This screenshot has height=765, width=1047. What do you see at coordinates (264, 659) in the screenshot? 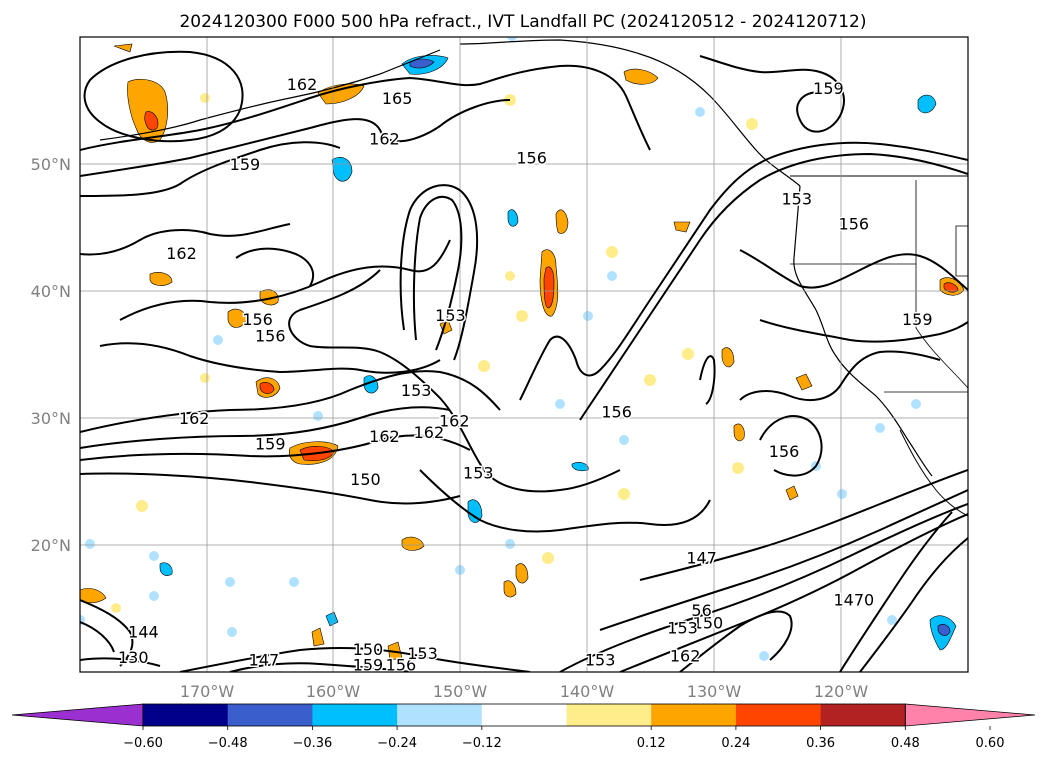
I see `contour-label: 147` at bounding box center [264, 659].